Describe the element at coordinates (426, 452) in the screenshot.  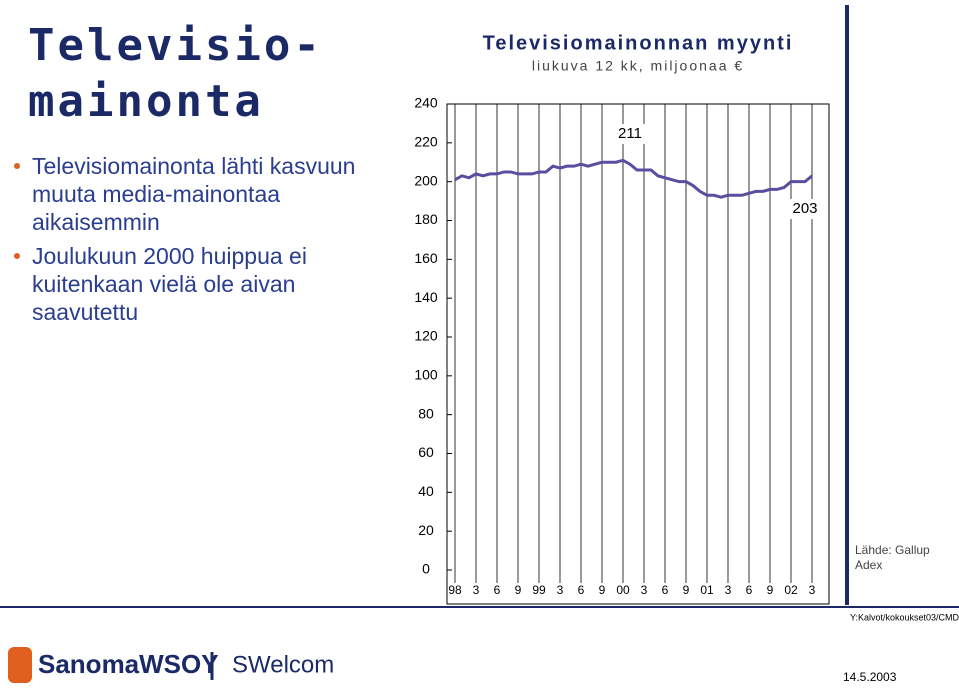
I see `y-tick-label: 60` at that location.